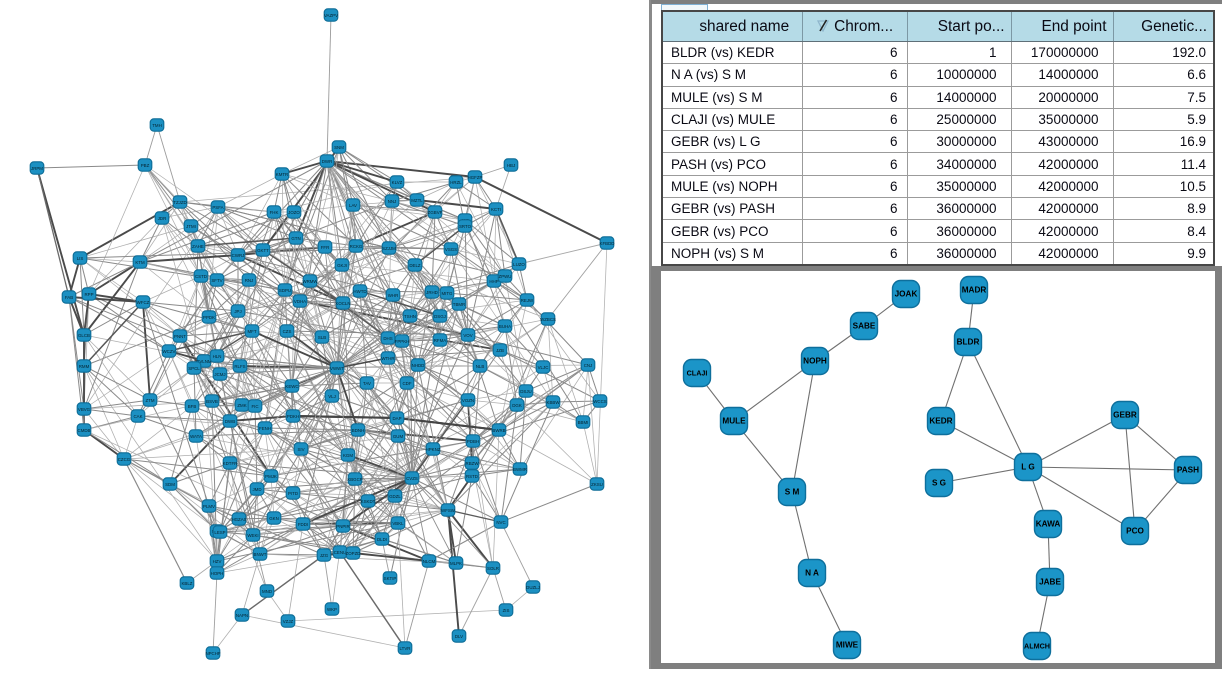 This screenshot has height=674, width=1222. I want to click on svg-text: BSVB, so click(212, 401).